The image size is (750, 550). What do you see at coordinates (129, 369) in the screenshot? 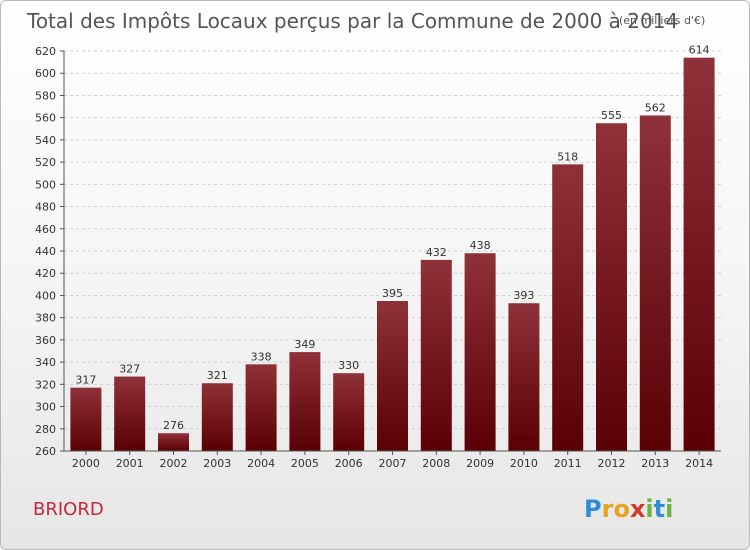
I see `value-label: 327` at bounding box center [129, 369].